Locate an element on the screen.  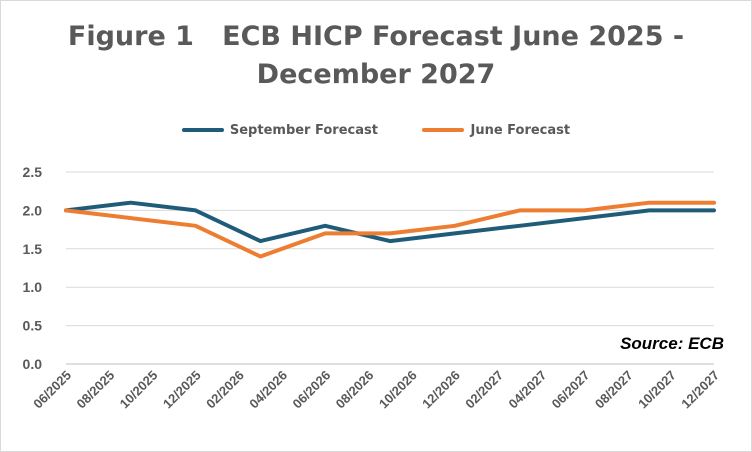
y-tick-label: 1.0 is located at coordinates (33, 287).